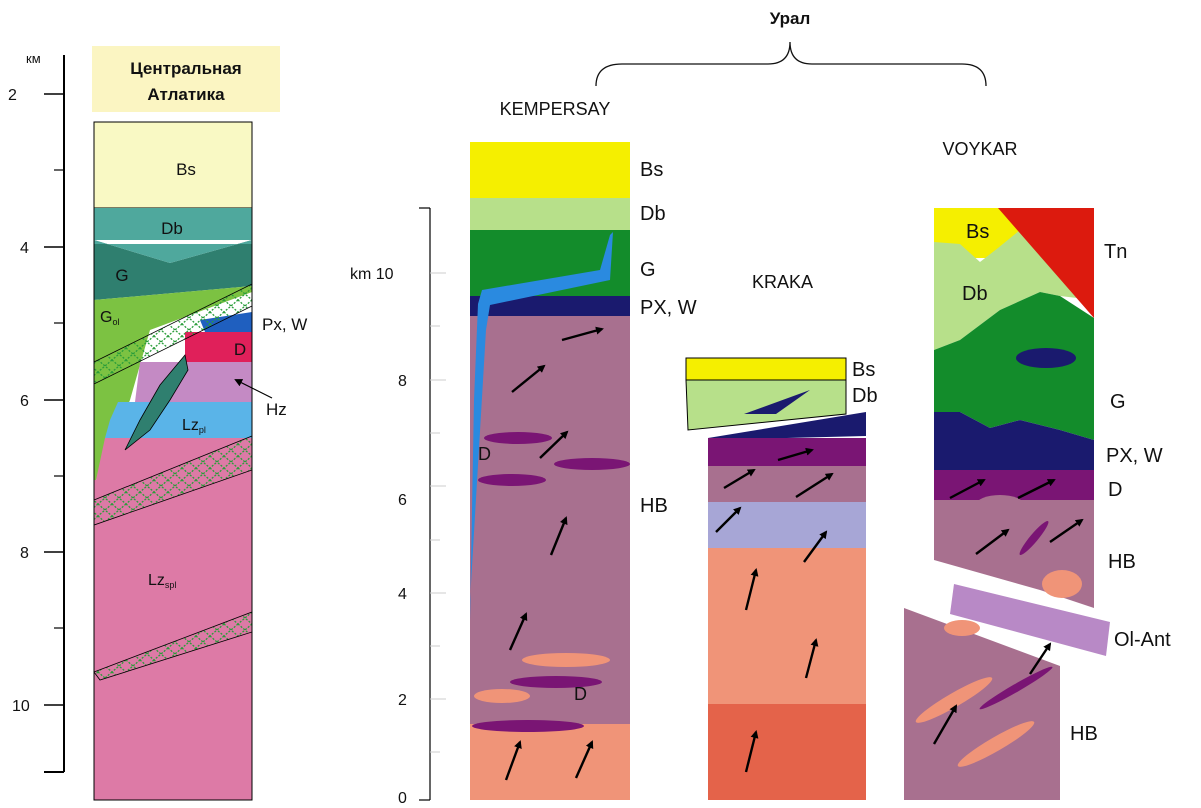 This screenshot has height=808, width=1201. Describe the element at coordinates (979, 149) in the screenshot. I see `voykar-name: VOYKAR` at that location.